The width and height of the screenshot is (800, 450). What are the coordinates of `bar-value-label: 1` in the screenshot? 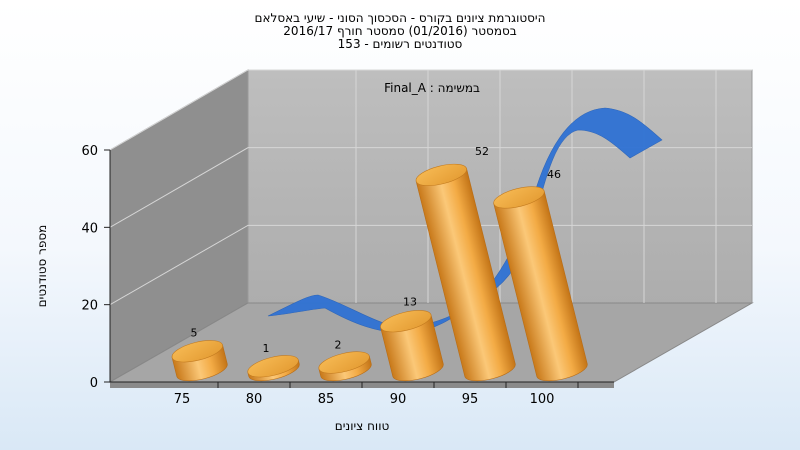 It's located at (266, 348).